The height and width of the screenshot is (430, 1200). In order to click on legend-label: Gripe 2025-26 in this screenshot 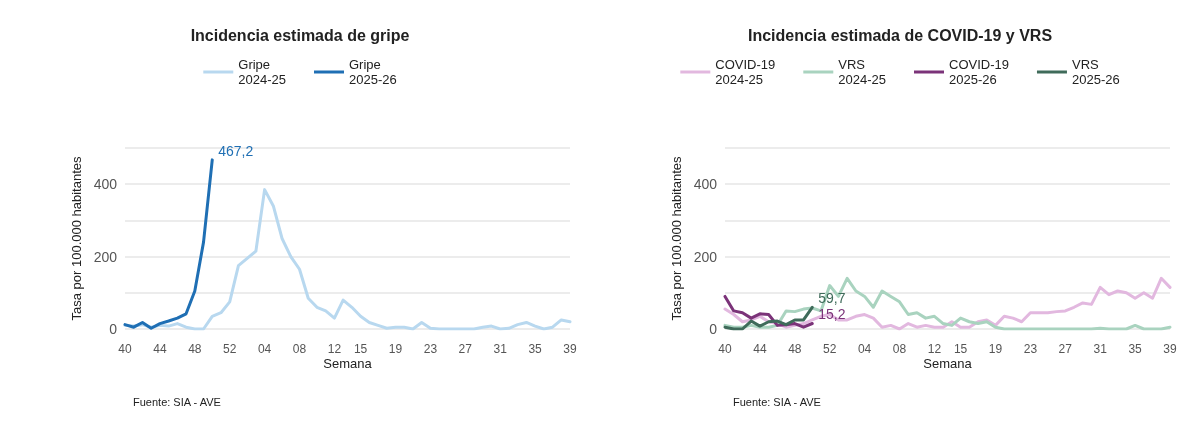, I will do `click(373, 72)`.